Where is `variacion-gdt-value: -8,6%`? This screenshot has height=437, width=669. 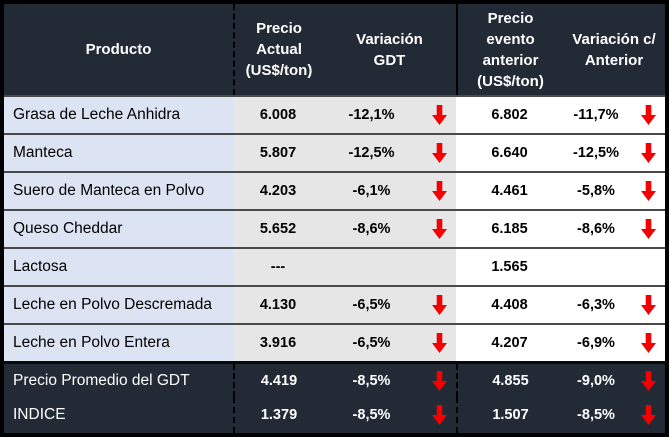
variacion-gdt-value: -8,6% is located at coordinates (371, 229).